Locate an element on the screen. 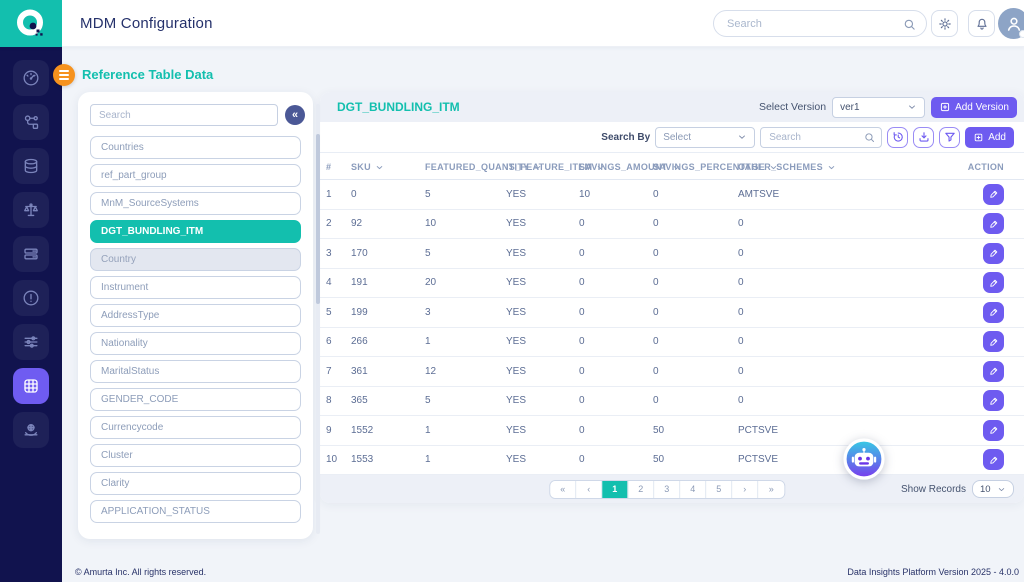 This screenshot has height=582, width=1024. sidebar-item-database is located at coordinates (31, 166).